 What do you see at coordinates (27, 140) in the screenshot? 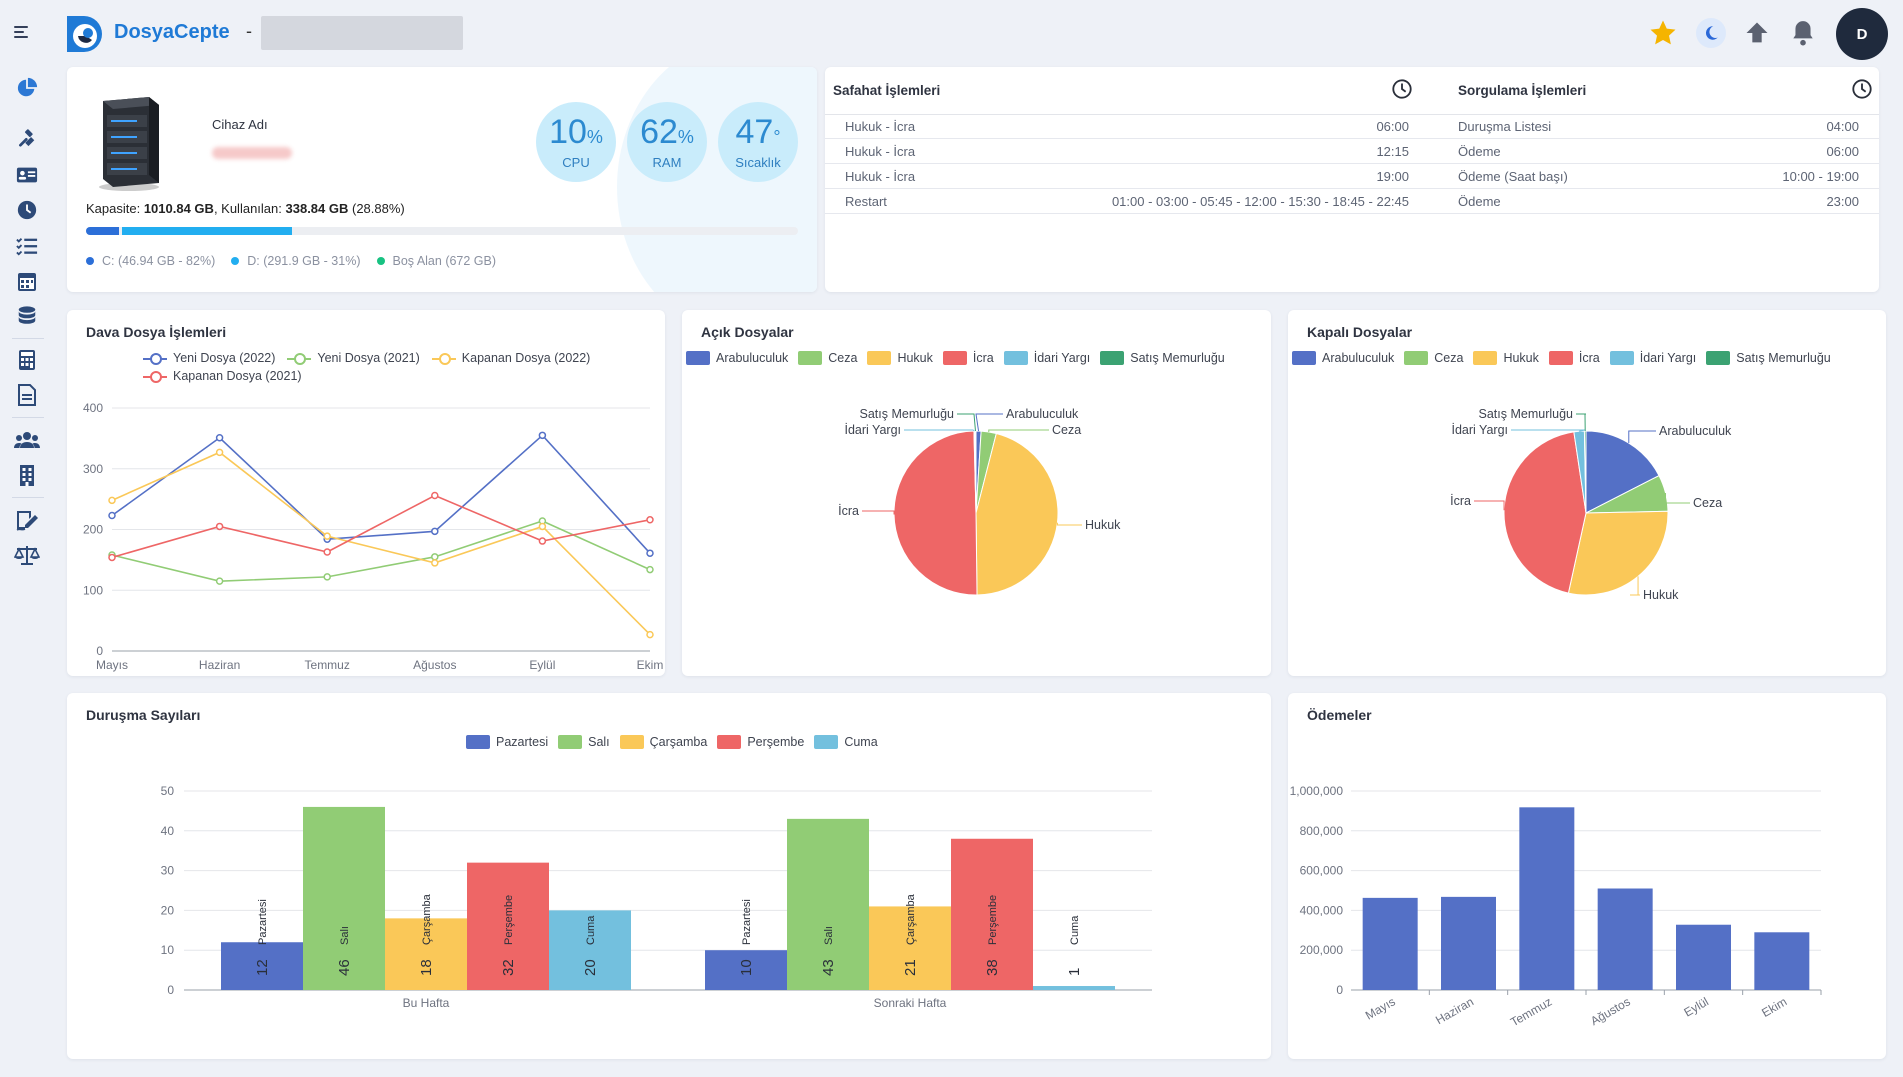
I see `gavel-icon` at bounding box center [27, 140].